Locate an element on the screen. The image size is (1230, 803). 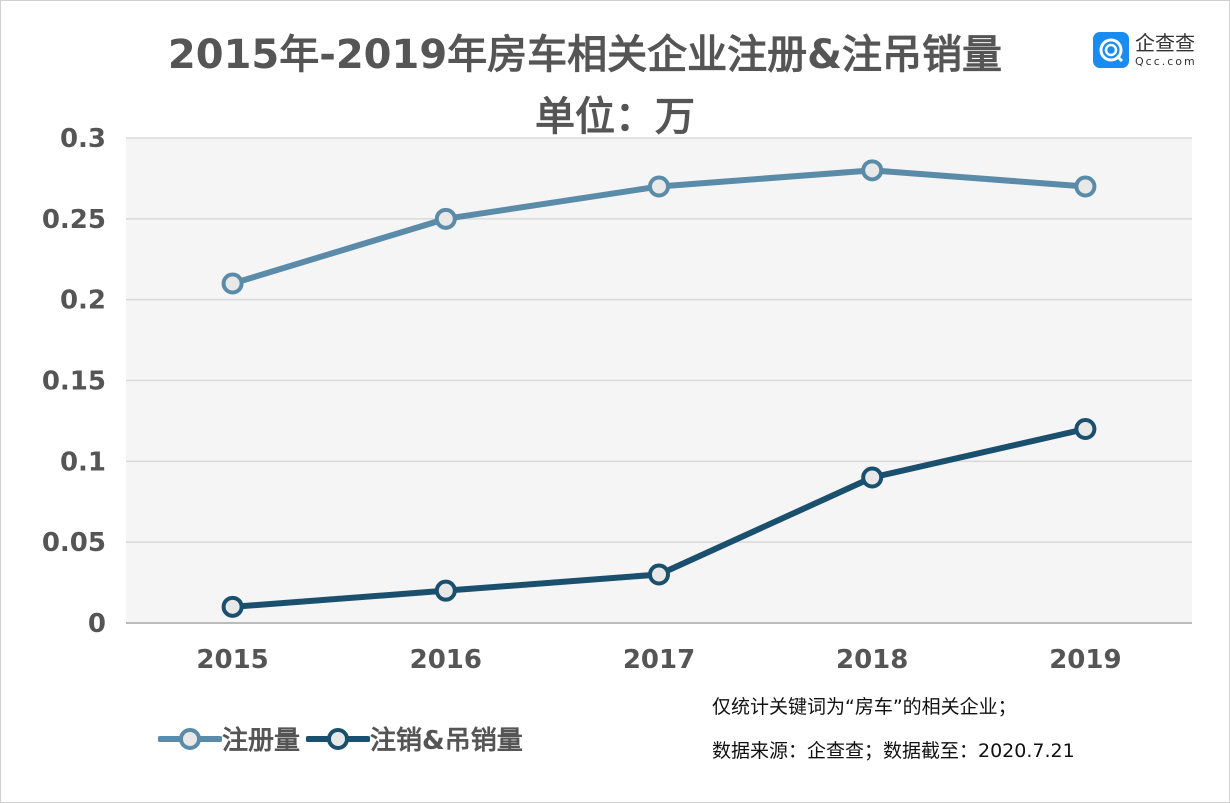
legend-item-registrations: 注册量 is located at coordinates (229, 738).